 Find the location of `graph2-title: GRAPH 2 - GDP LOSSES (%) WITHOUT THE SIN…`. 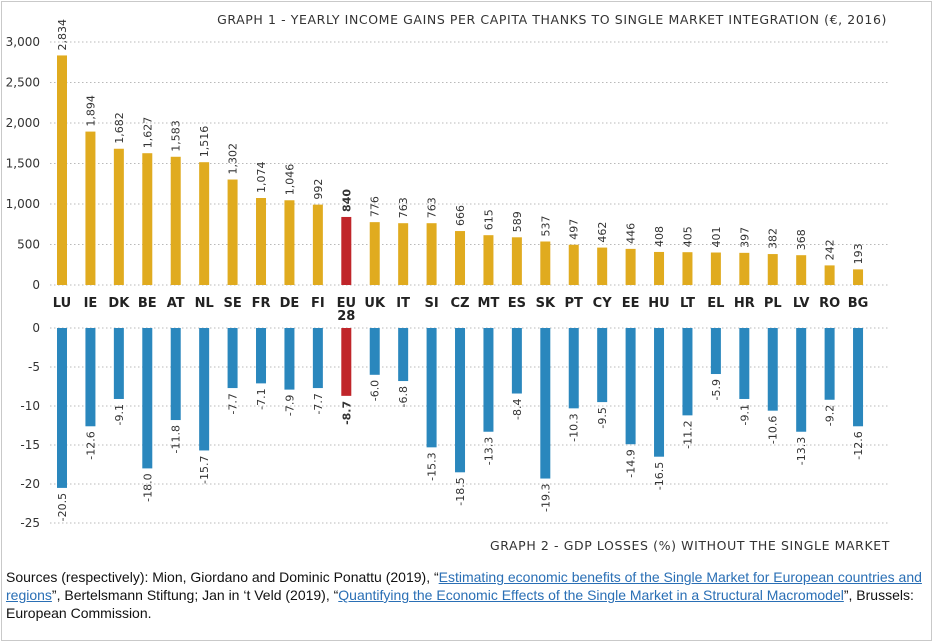

graph2-title: GRAPH 2 - GDP LOSSES (%) WITHOUT THE SIN… is located at coordinates (690, 545).